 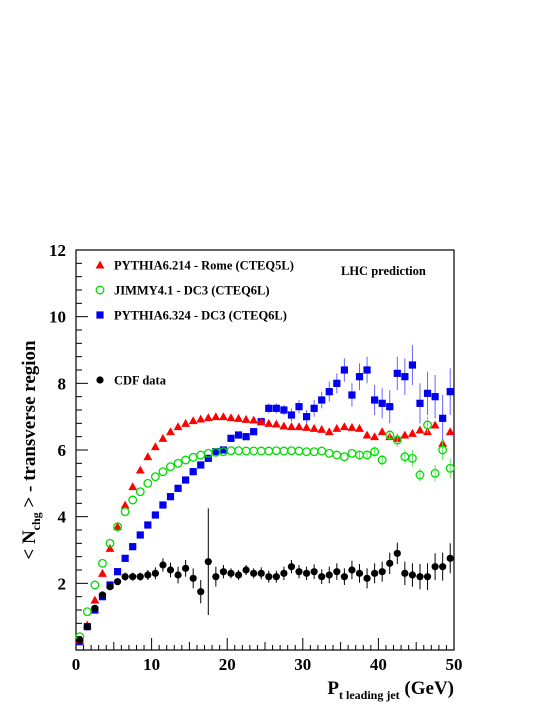 What do you see at coordinates (383, 271) in the screenshot?
I see `annotation-lhc-prediction: LHC prediction` at bounding box center [383, 271].